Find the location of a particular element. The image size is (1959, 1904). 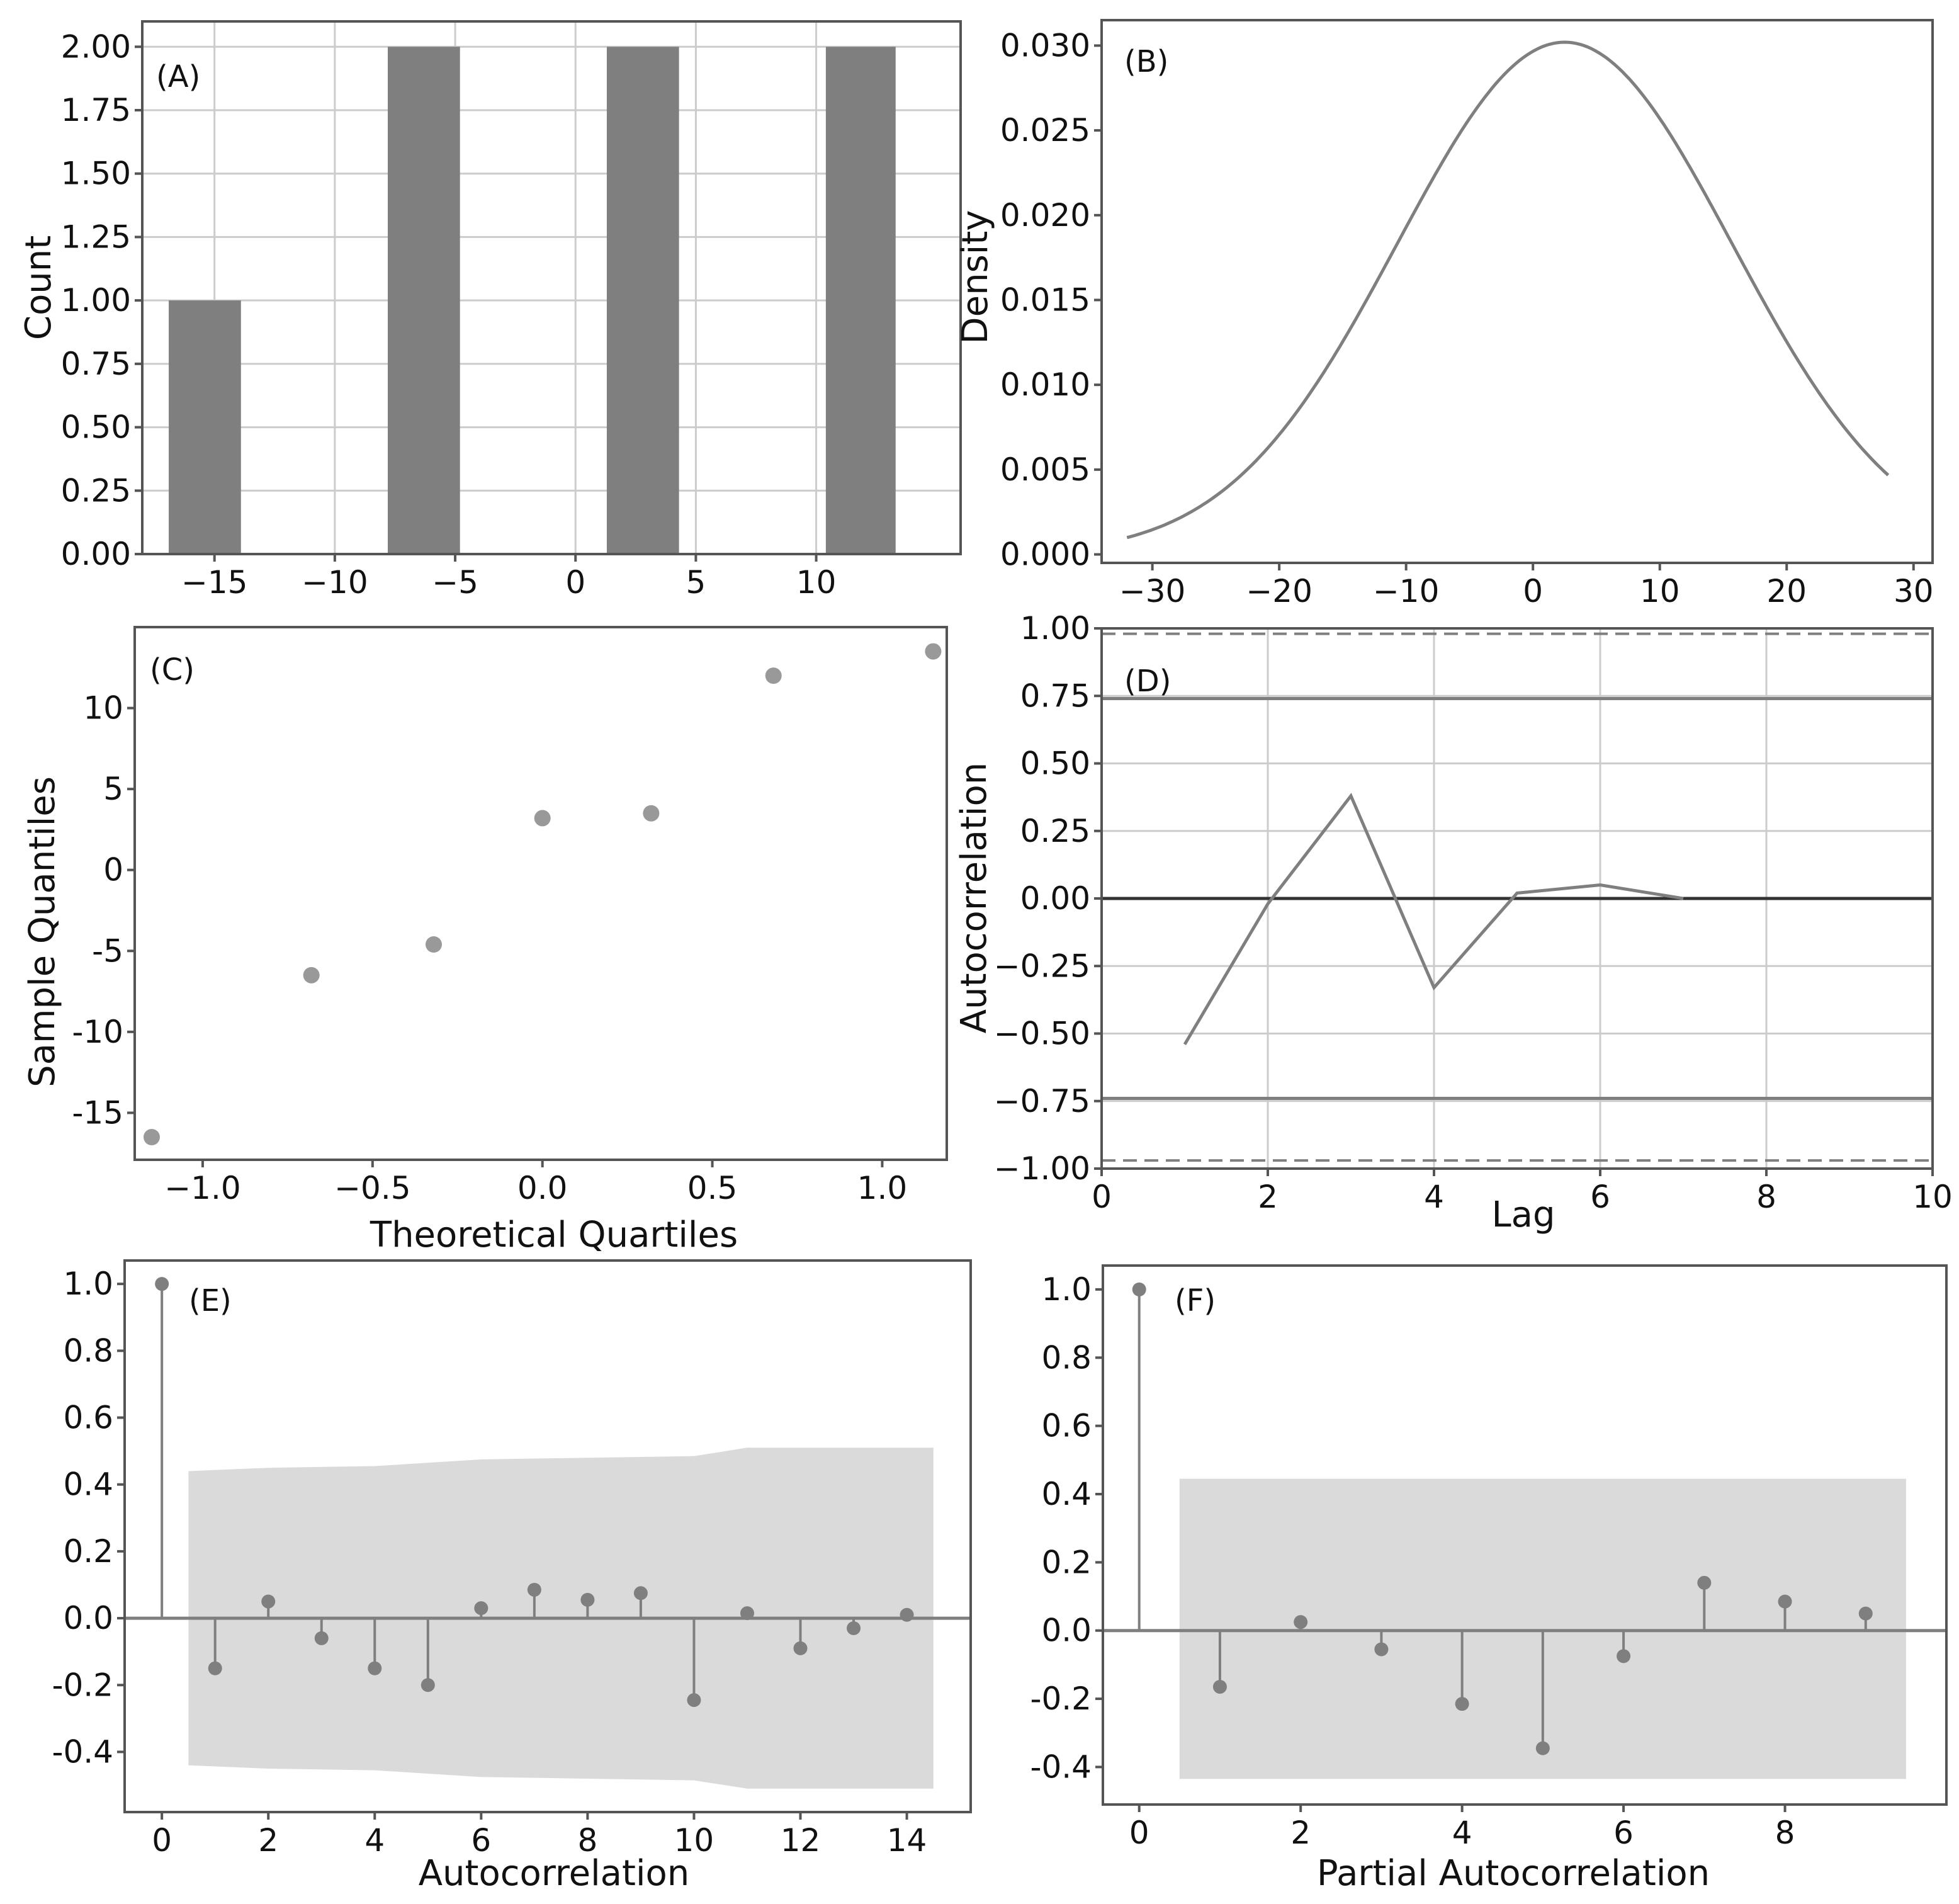

panel-f-xtick-label-0: 0 is located at coordinates (1139, 1833).